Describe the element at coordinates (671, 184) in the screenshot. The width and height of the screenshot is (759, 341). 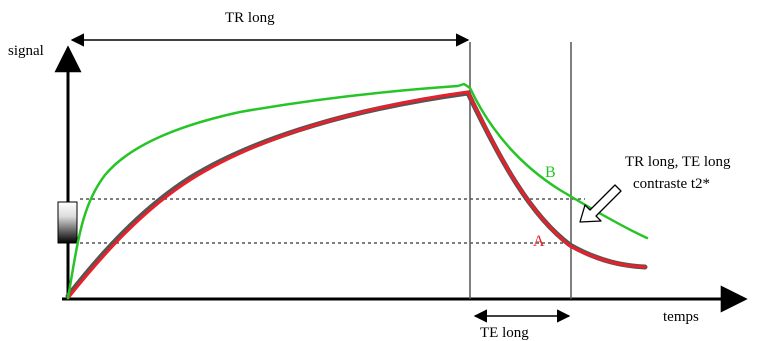
I see `annotation-line-2: contraste t2*` at that location.